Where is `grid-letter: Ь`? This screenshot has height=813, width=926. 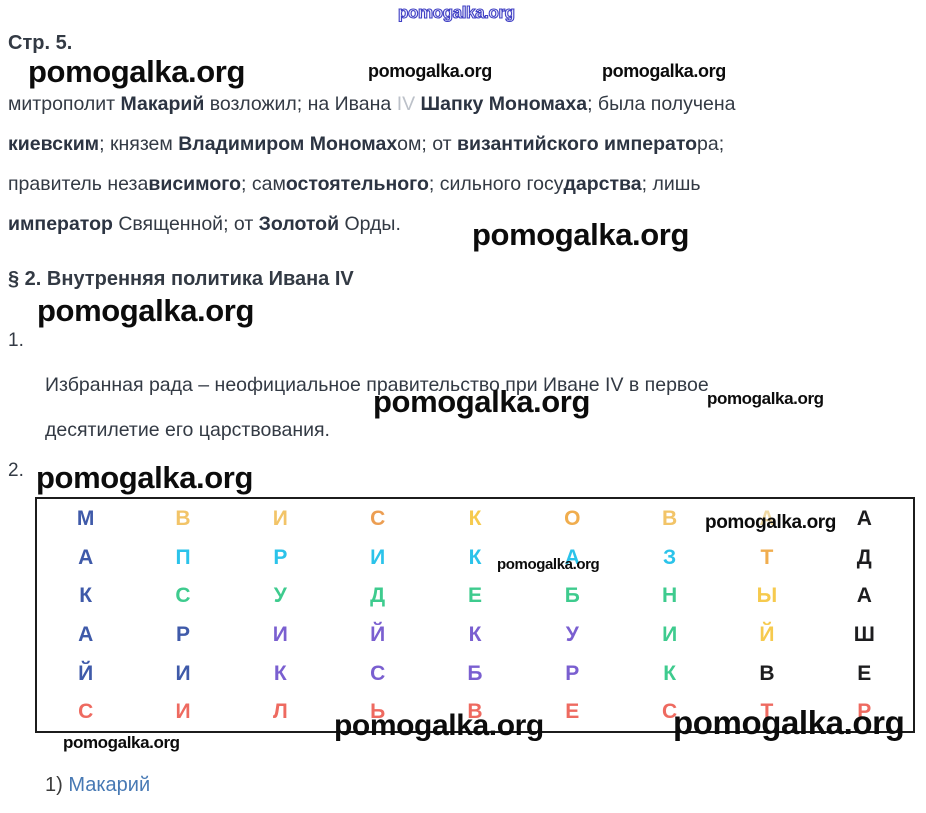 grid-letter: Ь is located at coordinates (378, 712).